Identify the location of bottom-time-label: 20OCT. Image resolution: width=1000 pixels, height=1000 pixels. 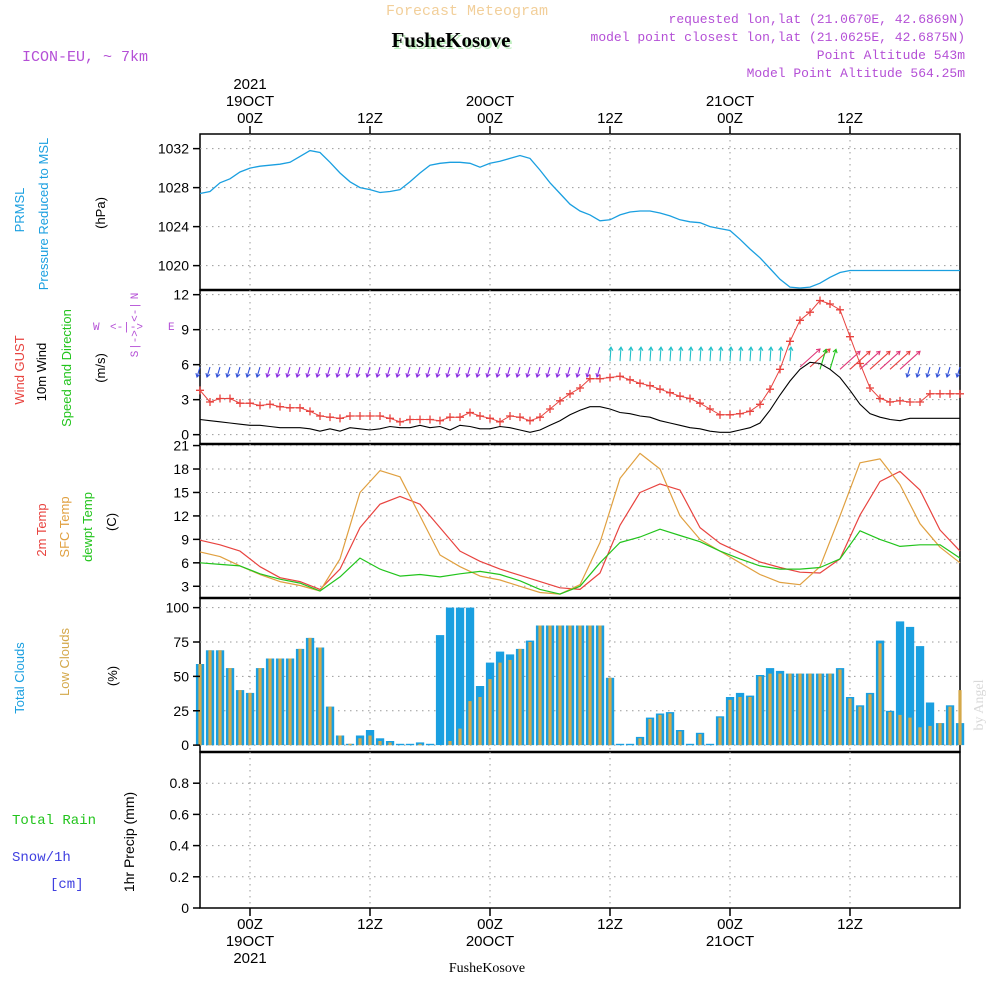
(490, 941).